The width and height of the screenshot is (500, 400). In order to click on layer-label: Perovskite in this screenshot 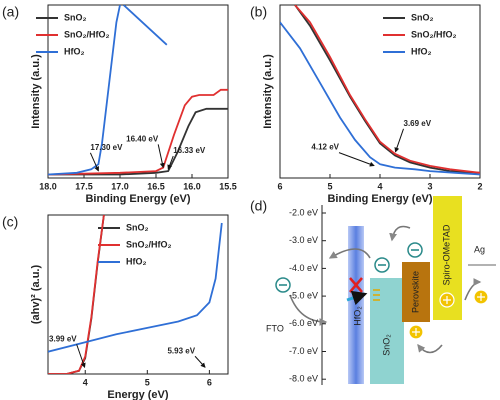, I will do `click(415, 292)`.